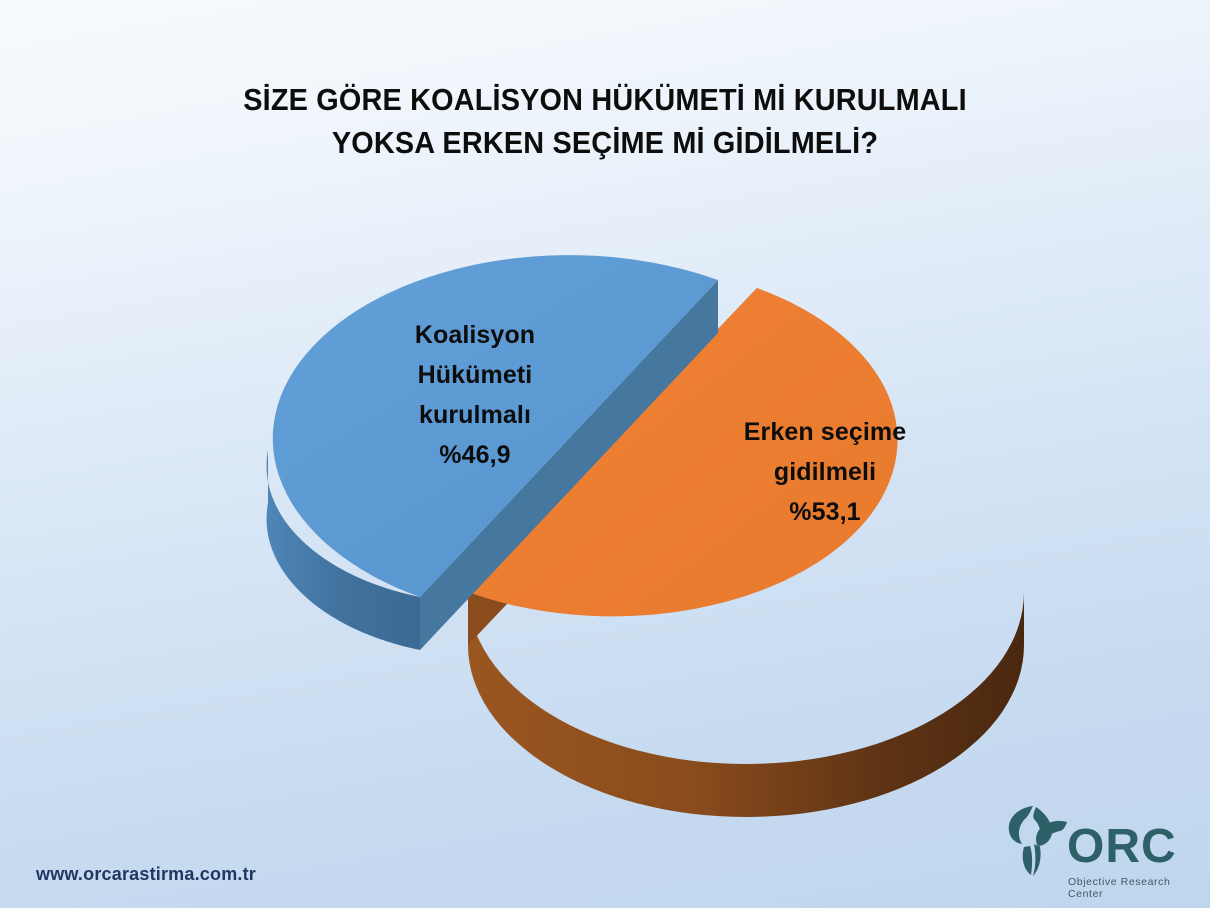  What do you see at coordinates (825, 472) in the screenshot?
I see `pie-slice-label-erken-secime: Erken seçime gidilmeli %53,1` at bounding box center [825, 472].